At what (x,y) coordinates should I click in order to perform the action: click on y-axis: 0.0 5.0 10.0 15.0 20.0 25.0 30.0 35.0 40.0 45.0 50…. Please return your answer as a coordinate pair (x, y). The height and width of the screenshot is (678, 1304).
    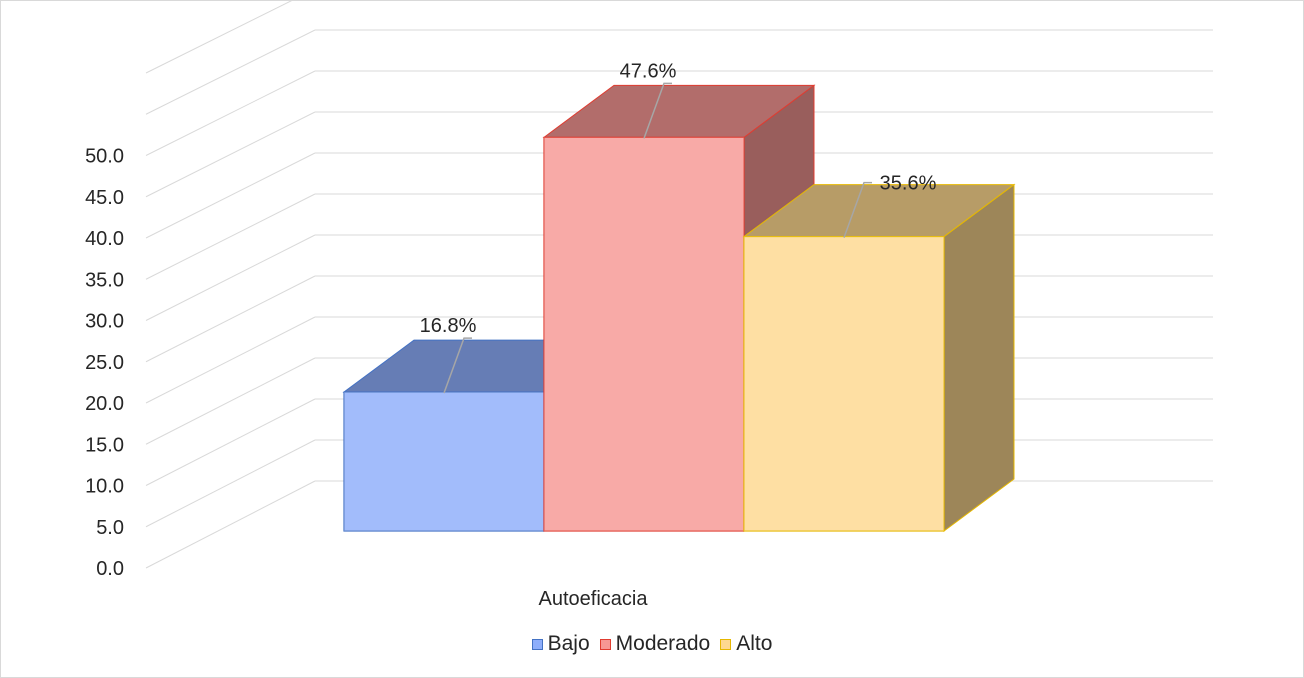
    Looking at the image, I should click on (104, 363).